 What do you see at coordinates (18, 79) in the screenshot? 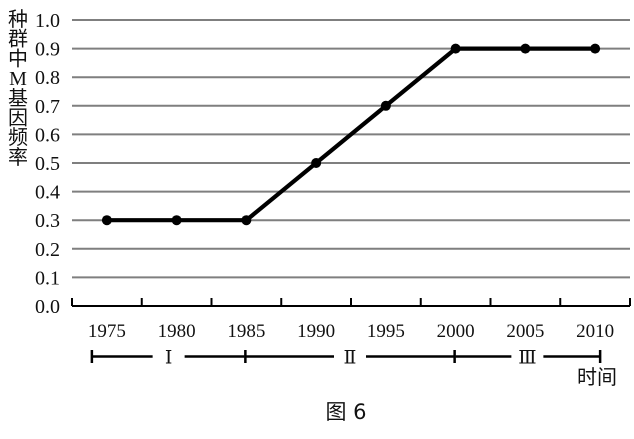
I see `y-axis-title-char: M` at bounding box center [18, 79].